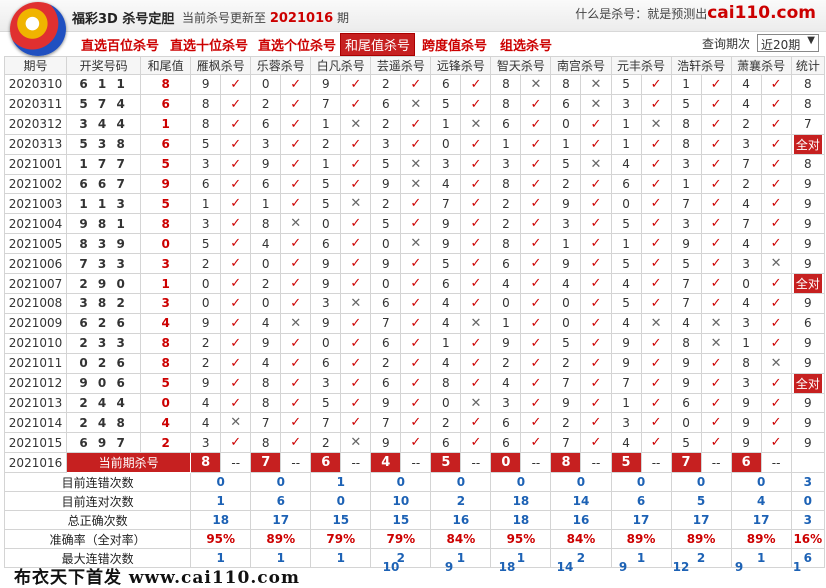 The image size is (826, 588). Describe the element at coordinates (35, 343) in the screenshot. I see `period-cell: 2021010` at that location.